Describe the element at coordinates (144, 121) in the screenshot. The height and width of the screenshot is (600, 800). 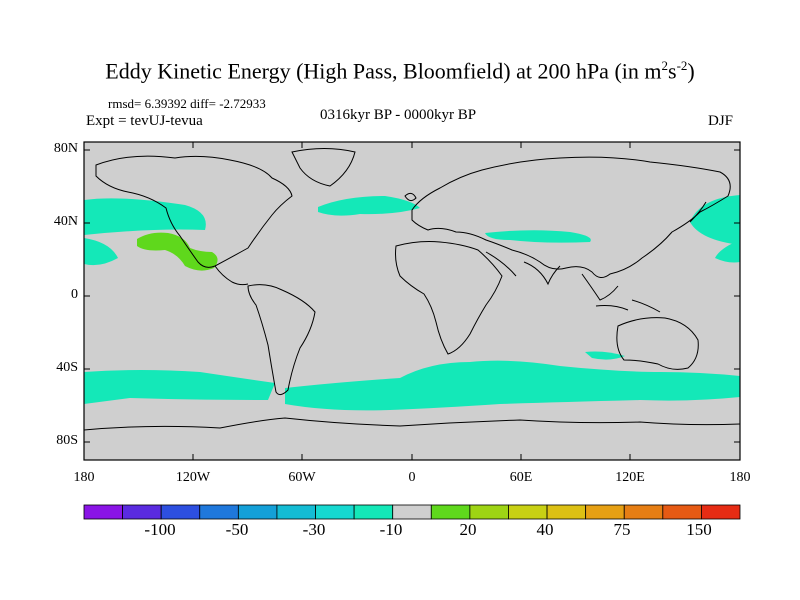
I see `experiment-label: Expt = tevUJ-tevua` at that location.